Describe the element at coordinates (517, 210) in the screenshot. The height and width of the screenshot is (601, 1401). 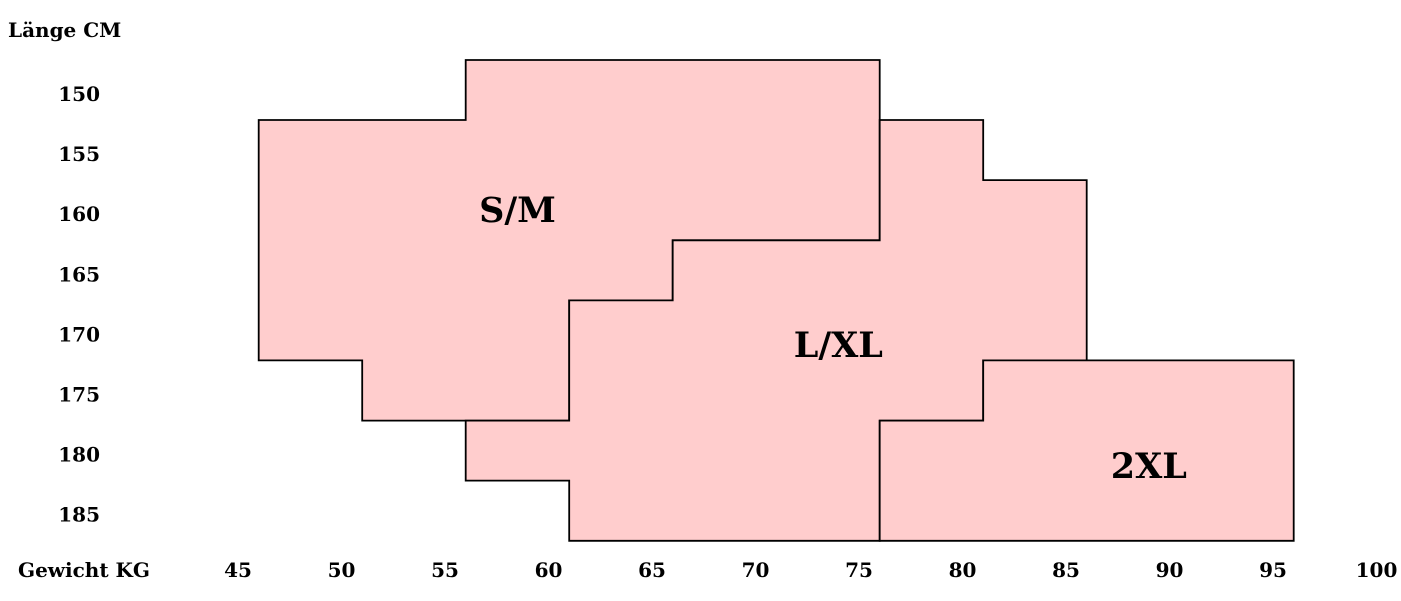
I see `size-region-label-sm: S/M` at that location.